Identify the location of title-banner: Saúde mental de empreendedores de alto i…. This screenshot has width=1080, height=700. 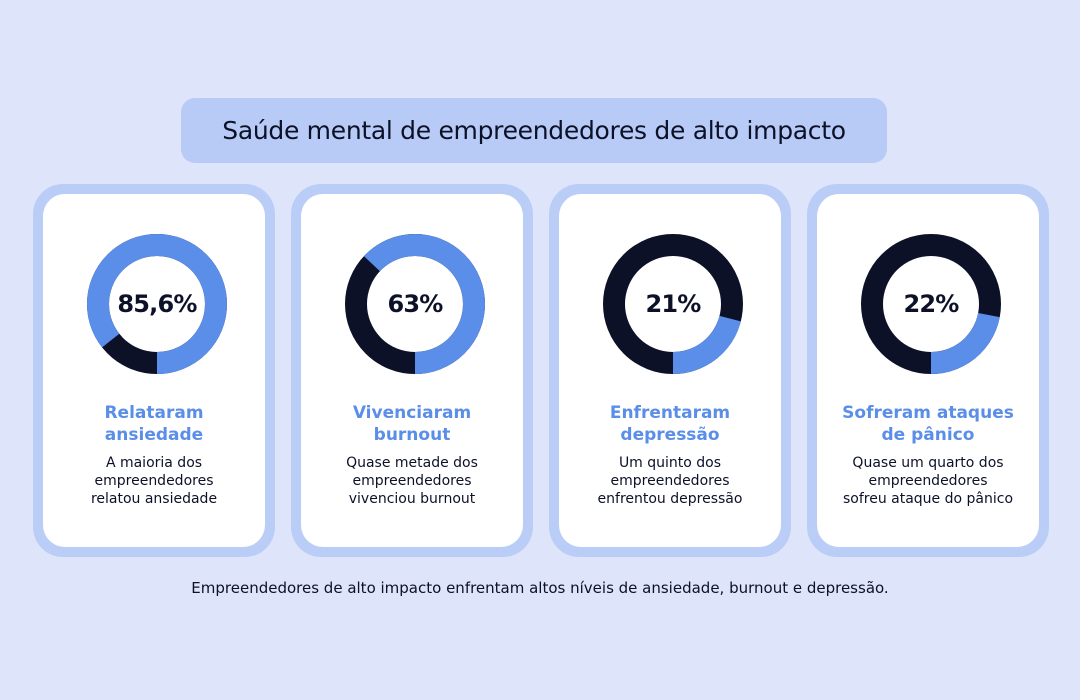
(534, 130).